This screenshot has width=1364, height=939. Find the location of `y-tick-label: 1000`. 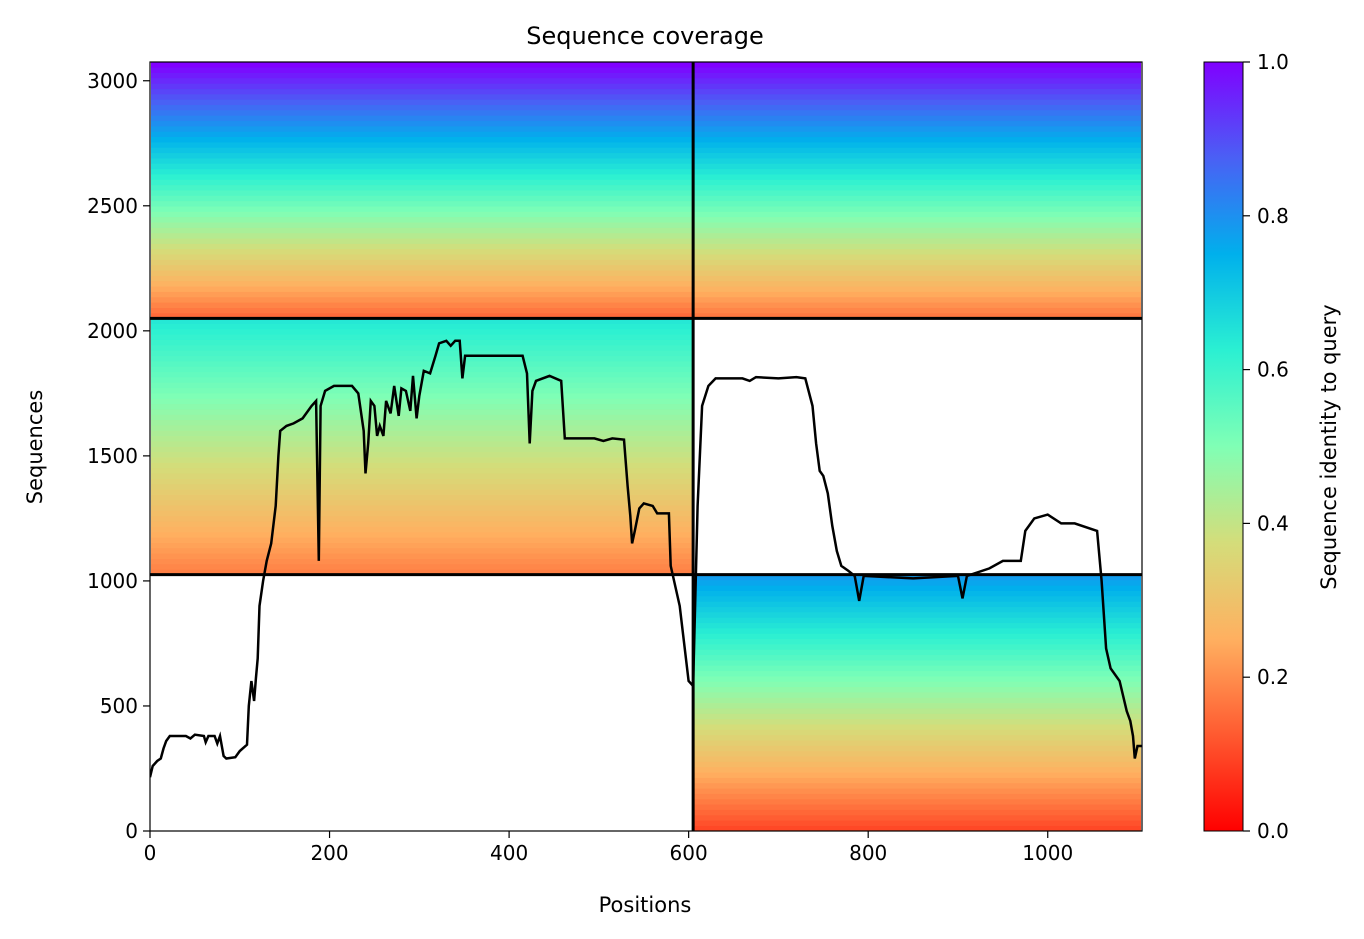

y-tick-label: 1000 is located at coordinates (112, 581).